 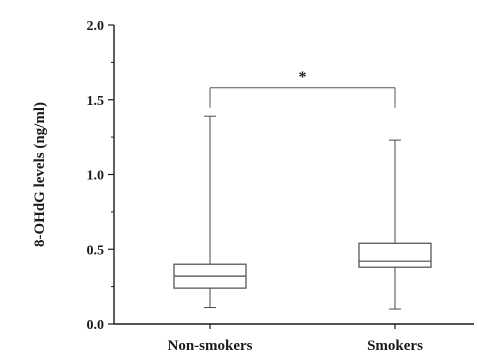 What do you see at coordinates (210, 346) in the screenshot?
I see `x-tick-label: Non-smokers` at bounding box center [210, 346].